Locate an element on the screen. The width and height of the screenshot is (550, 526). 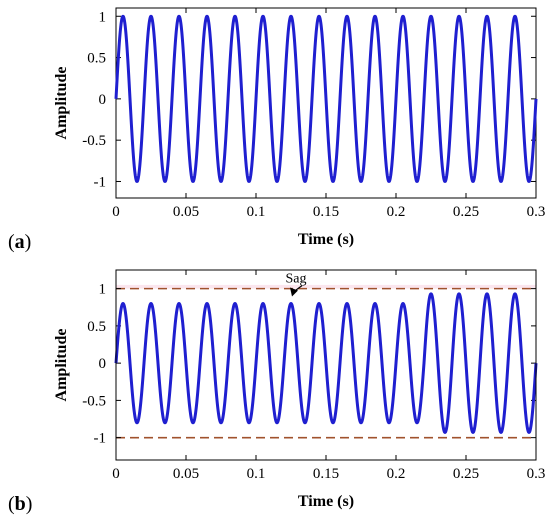
panel-a-xtick-label: 0 is located at coordinates (116, 212).